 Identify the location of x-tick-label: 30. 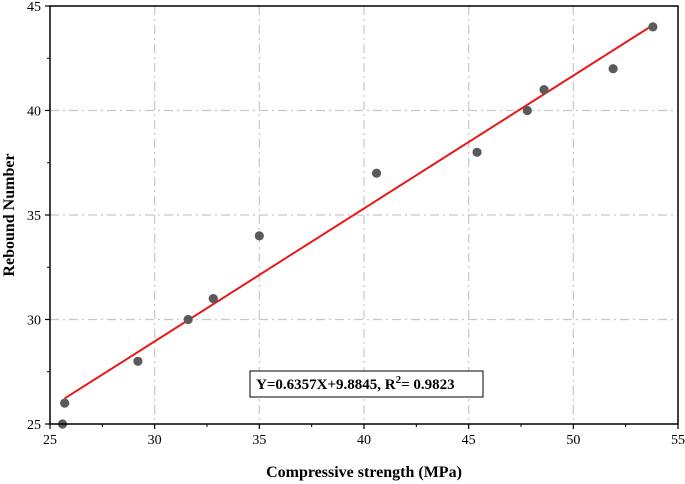
(155, 440).